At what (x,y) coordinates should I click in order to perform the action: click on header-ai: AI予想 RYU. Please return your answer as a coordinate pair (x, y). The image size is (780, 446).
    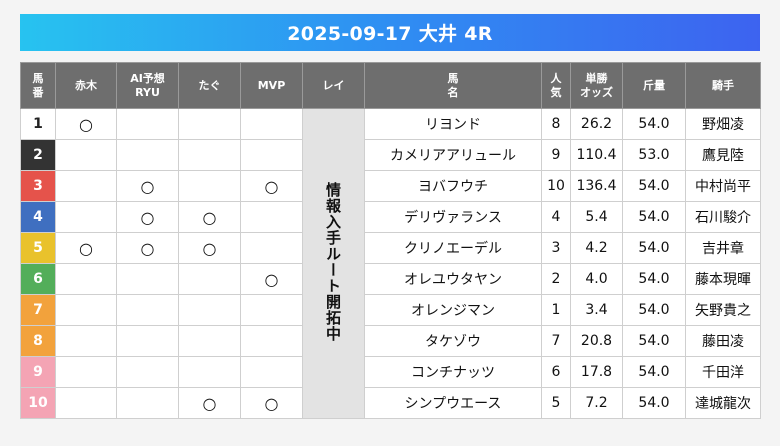
    Looking at the image, I should click on (147, 85).